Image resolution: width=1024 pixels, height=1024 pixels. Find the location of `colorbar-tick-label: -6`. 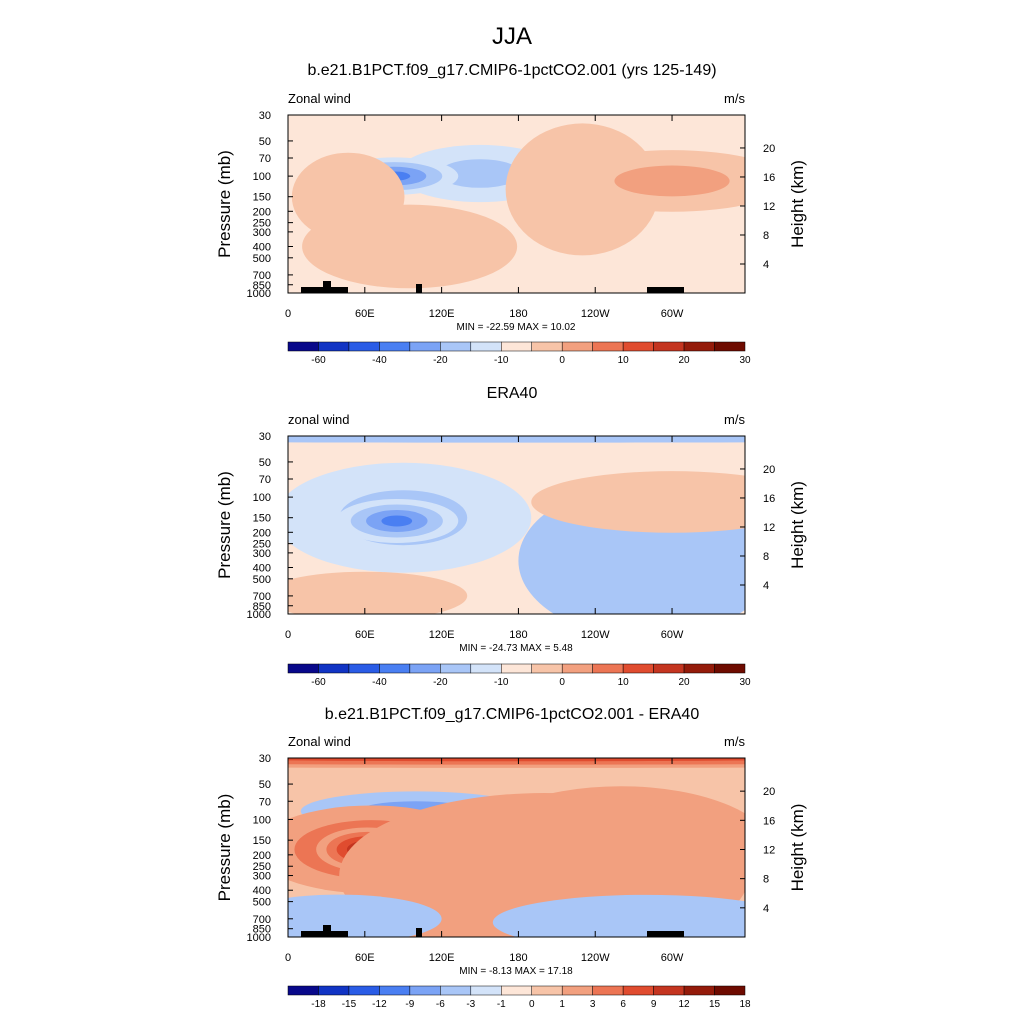

colorbar-tick-label: -6 is located at coordinates (440, 1004).